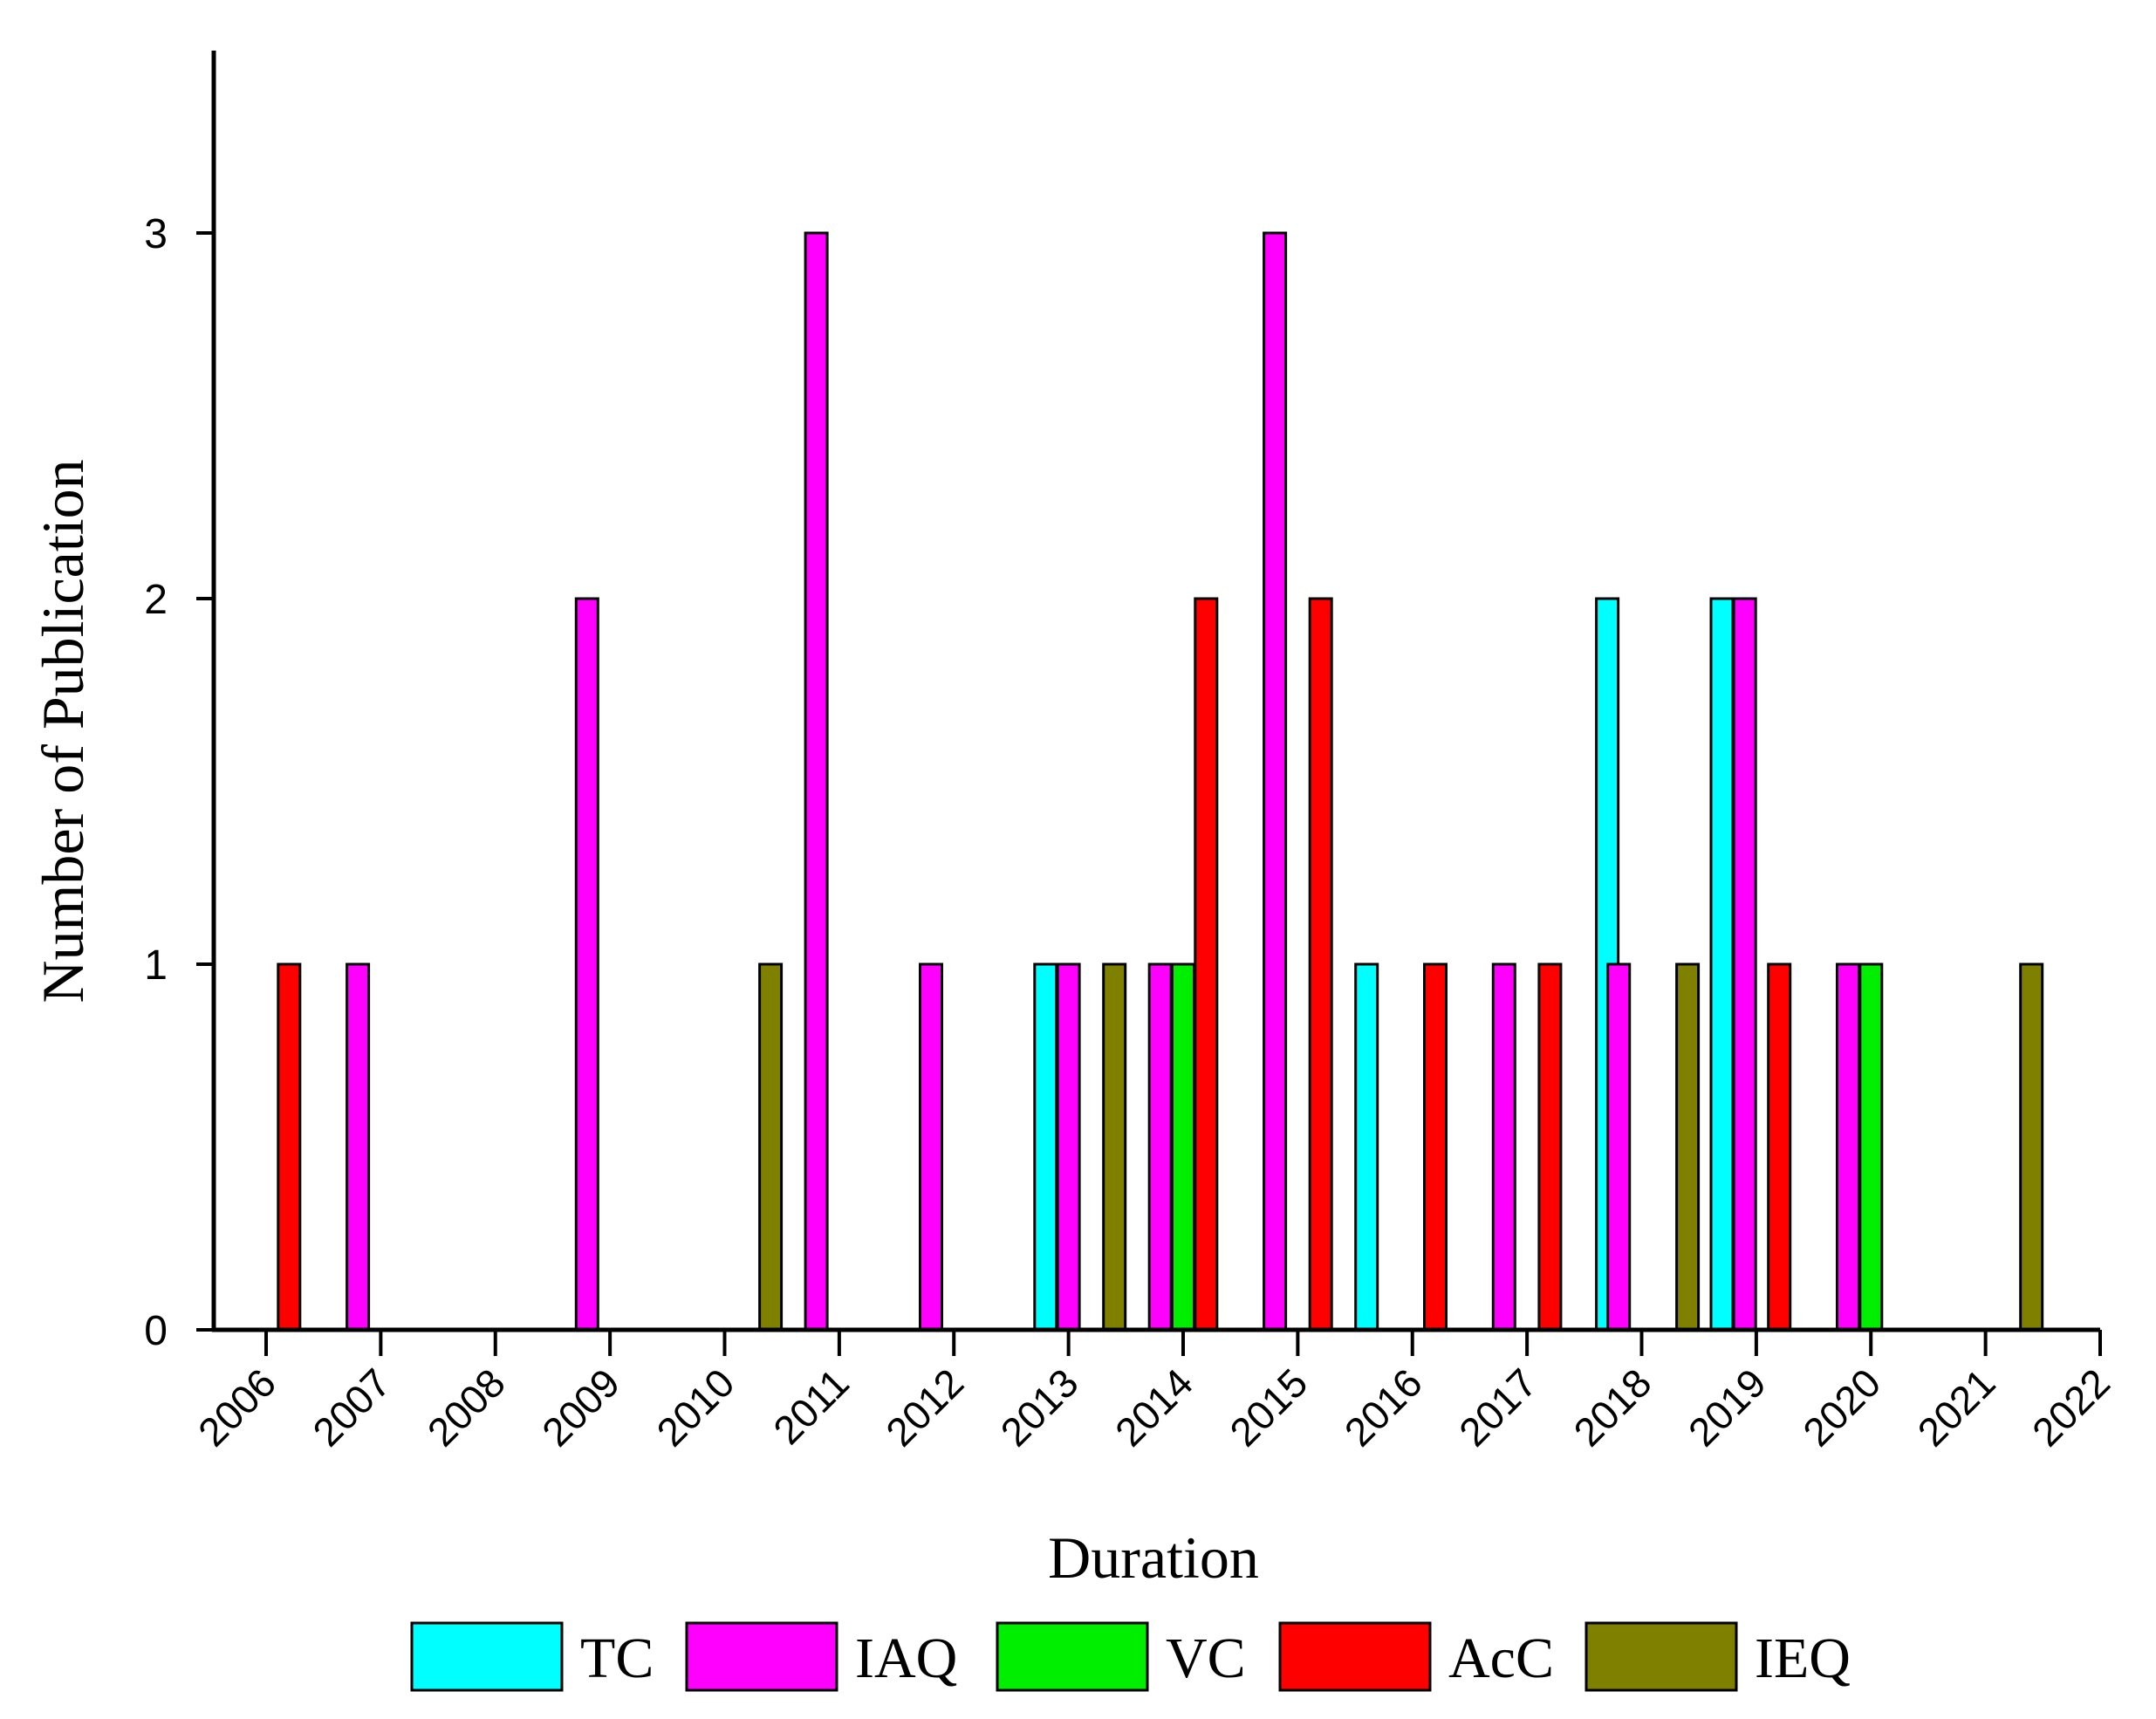 Image resolution: width=2156 pixels, height=1719 pixels. Describe the element at coordinates (1661, 1656) in the screenshot. I see `legend-swatch-ieq` at that location.